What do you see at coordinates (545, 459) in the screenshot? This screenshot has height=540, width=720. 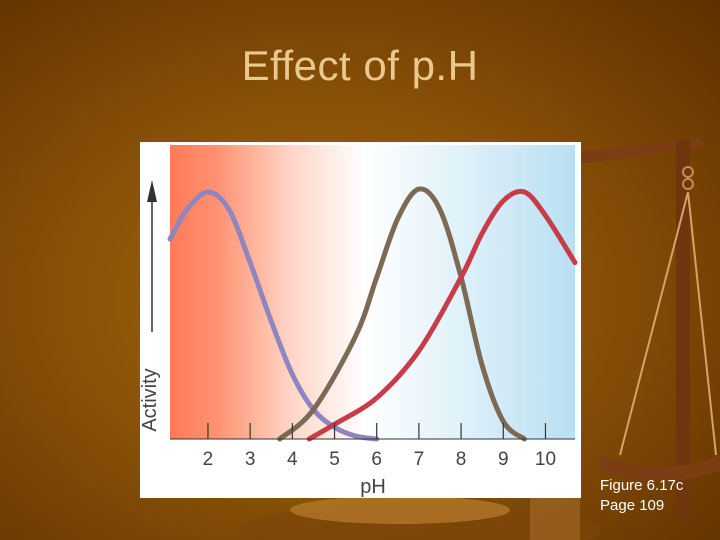 I see `x-tick-label: 10` at bounding box center [545, 459].